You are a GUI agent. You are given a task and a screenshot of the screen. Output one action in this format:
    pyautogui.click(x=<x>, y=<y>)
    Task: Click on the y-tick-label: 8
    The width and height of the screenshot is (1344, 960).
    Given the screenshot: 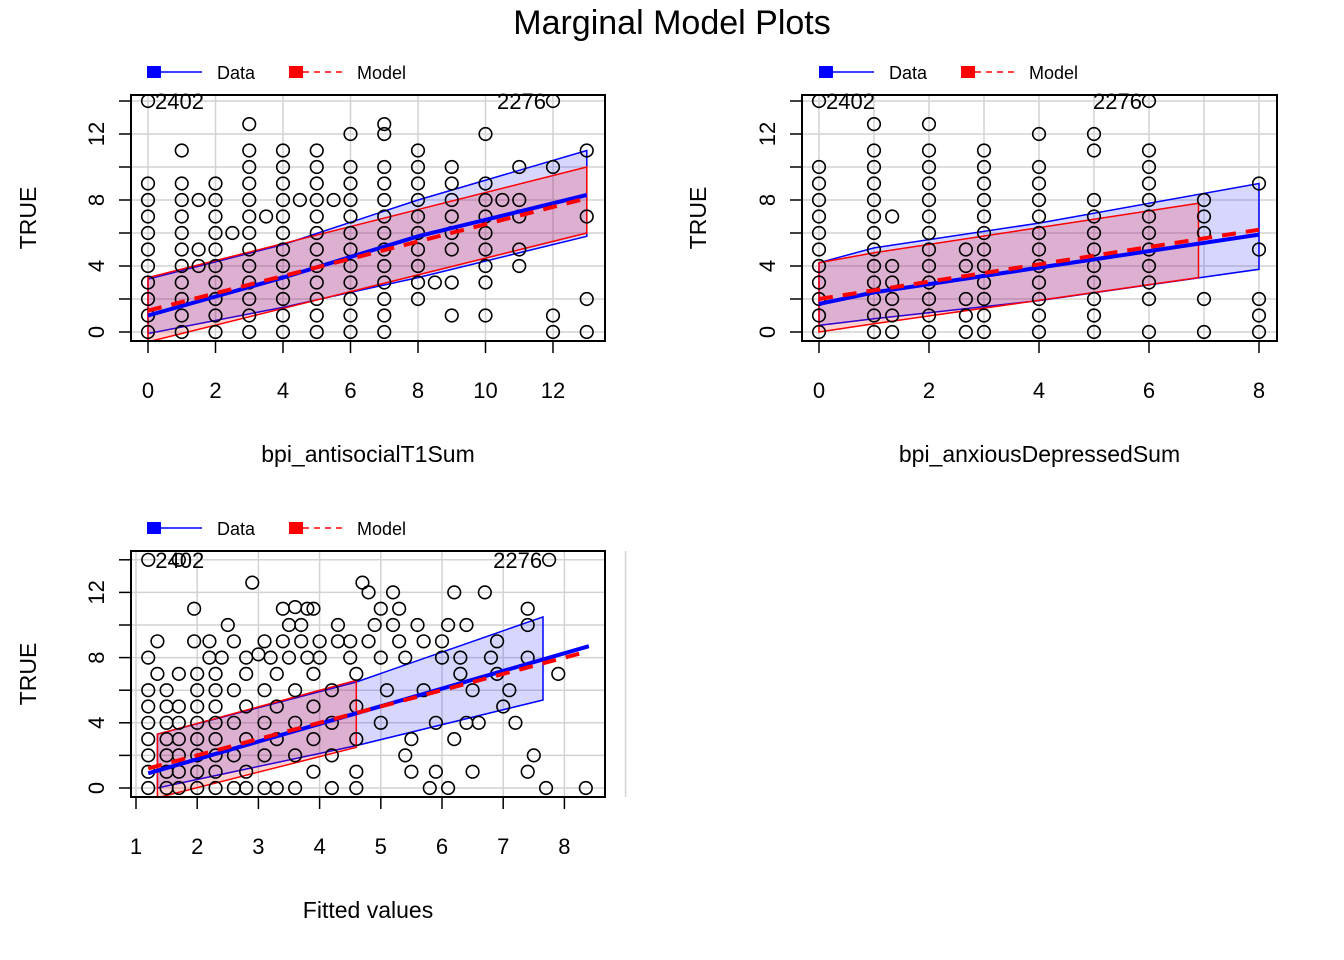 What is the action you would take?
    pyautogui.click(x=96, y=200)
    